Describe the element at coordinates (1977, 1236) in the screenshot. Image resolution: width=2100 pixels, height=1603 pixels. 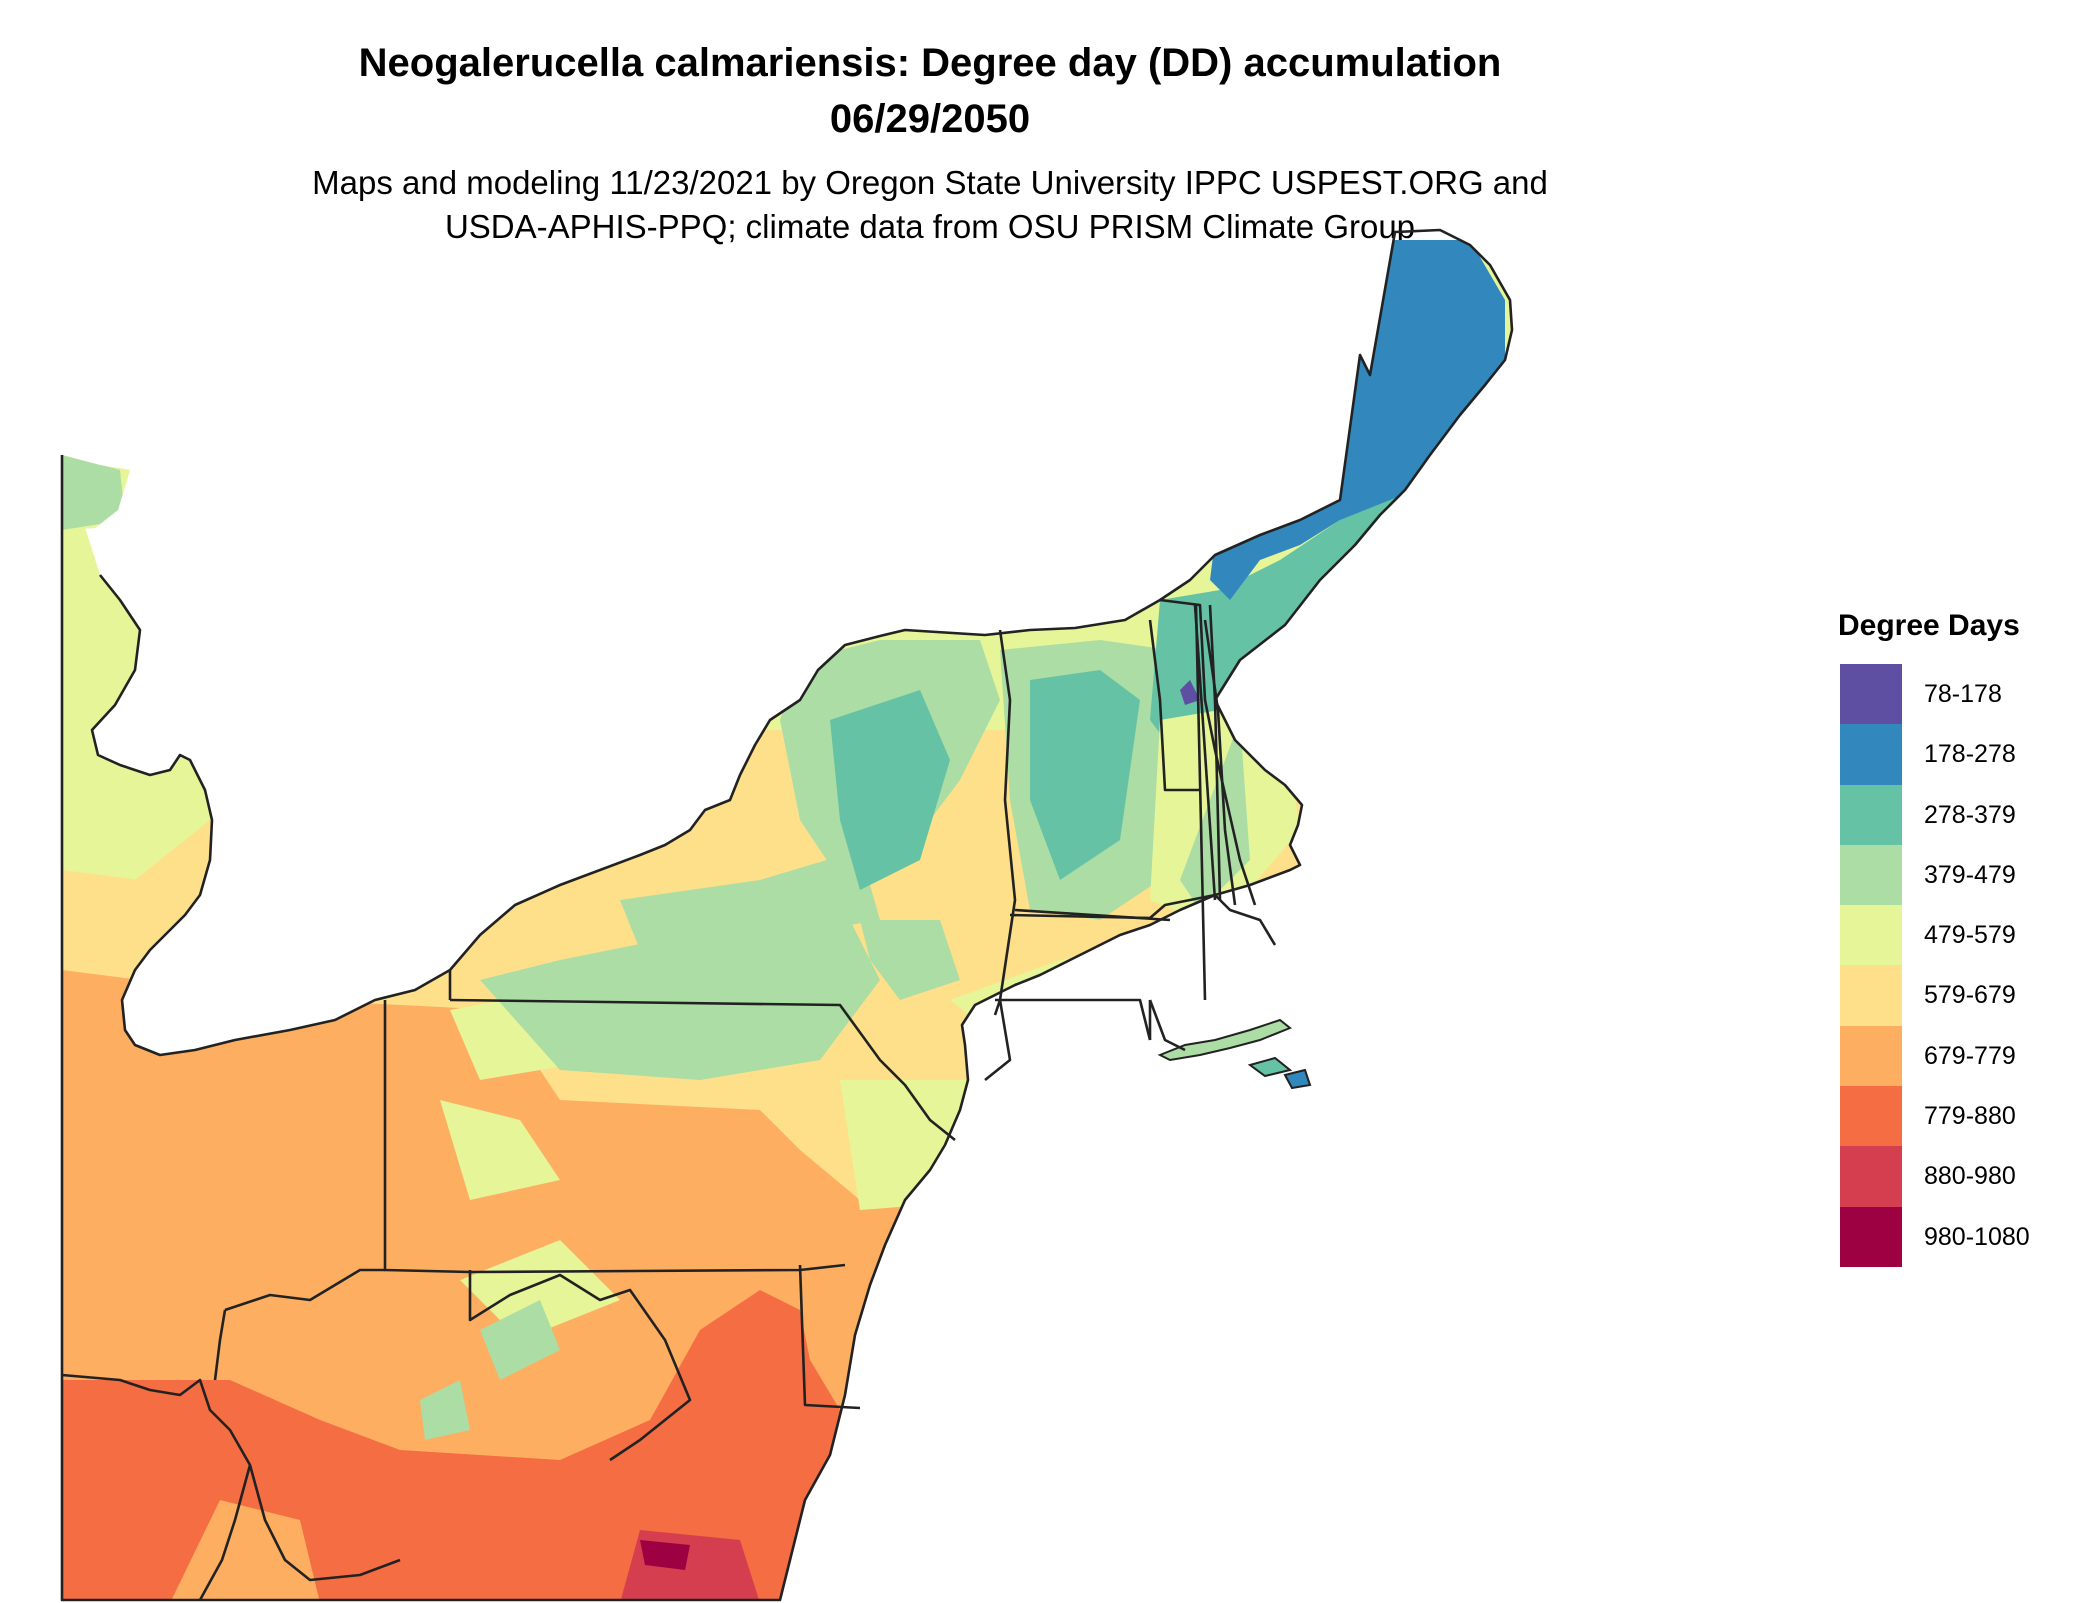
I see `legend-label: 980-1080` at that location.